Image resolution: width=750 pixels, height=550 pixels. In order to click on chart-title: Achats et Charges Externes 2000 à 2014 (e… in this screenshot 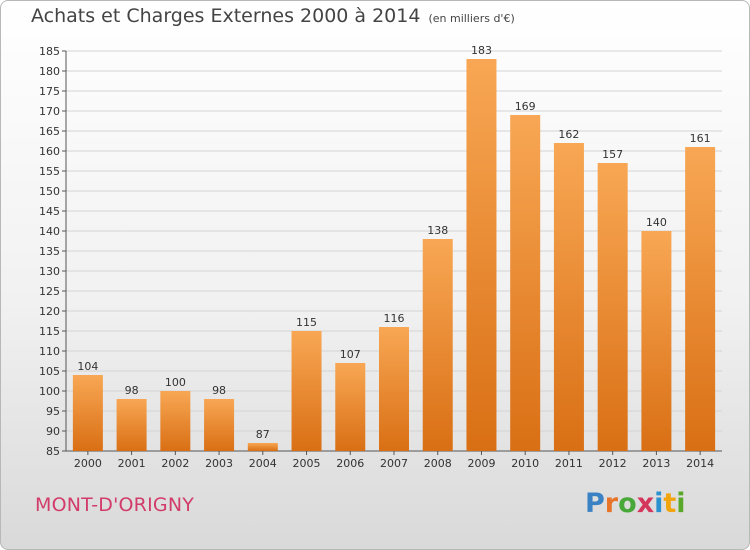, I will do `click(273, 16)`.